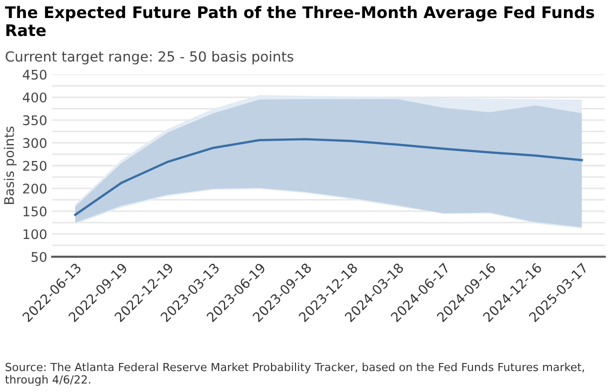 This screenshot has height=392, width=614. I want to click on source-note: Source: The Atlanta Federal Reserve Market Probability Tracker, based on the Fed Funds Futures market, through 4/6/22., so click(294, 374).